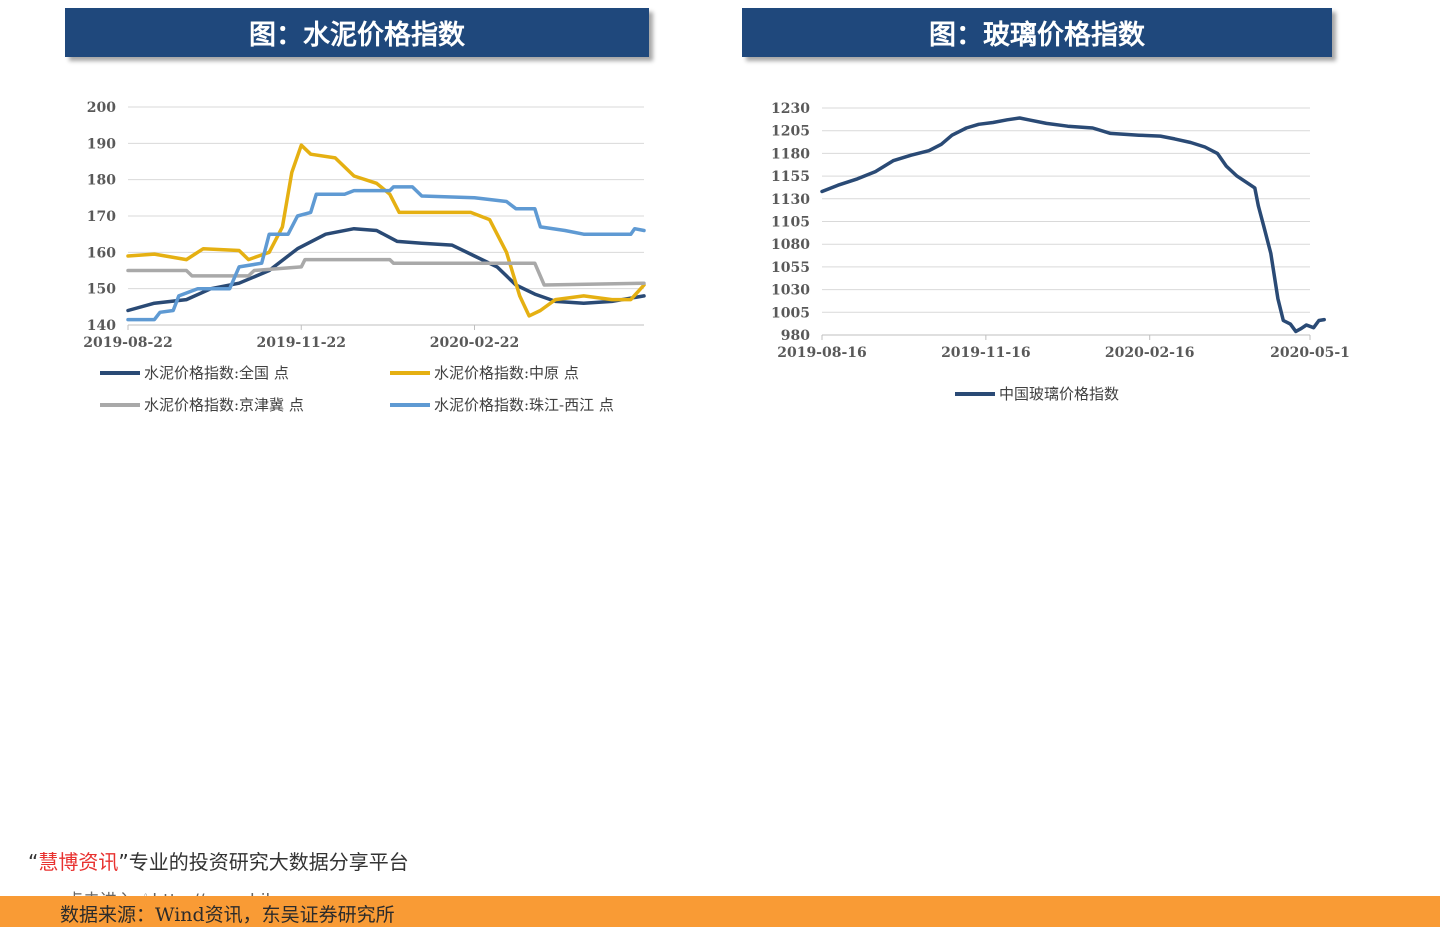  Describe the element at coordinates (524, 405) in the screenshot. I see `cement-legend-label-3: 水泥价格指数:珠江-西江 点` at that location.